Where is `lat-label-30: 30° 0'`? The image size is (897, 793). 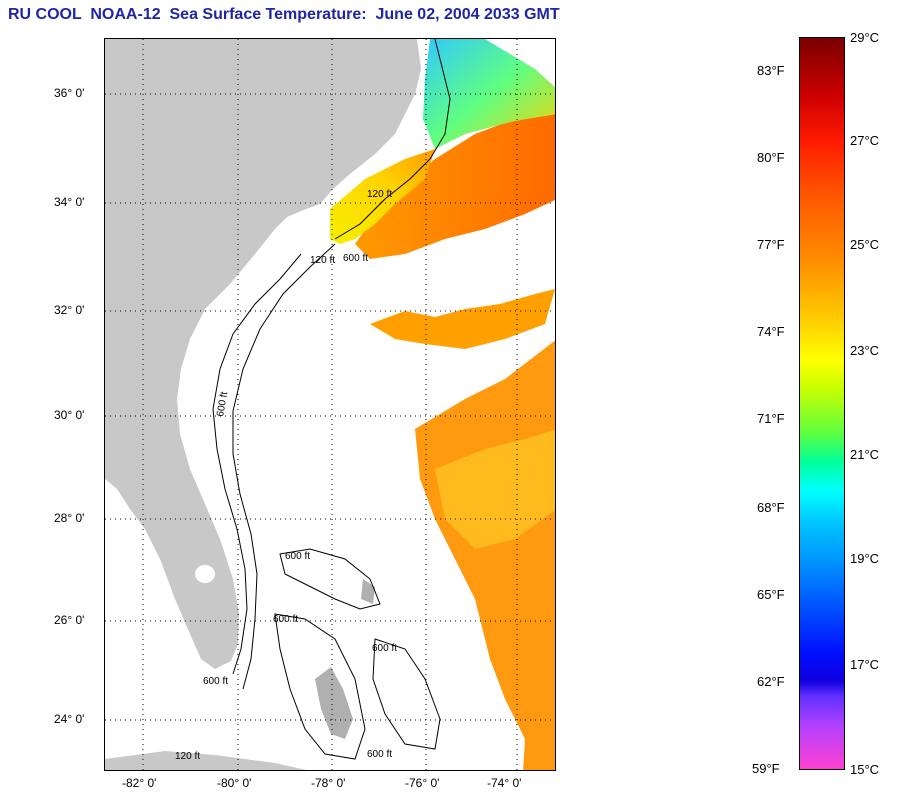
lat-label-30: 30° 0' is located at coordinates (69, 415).